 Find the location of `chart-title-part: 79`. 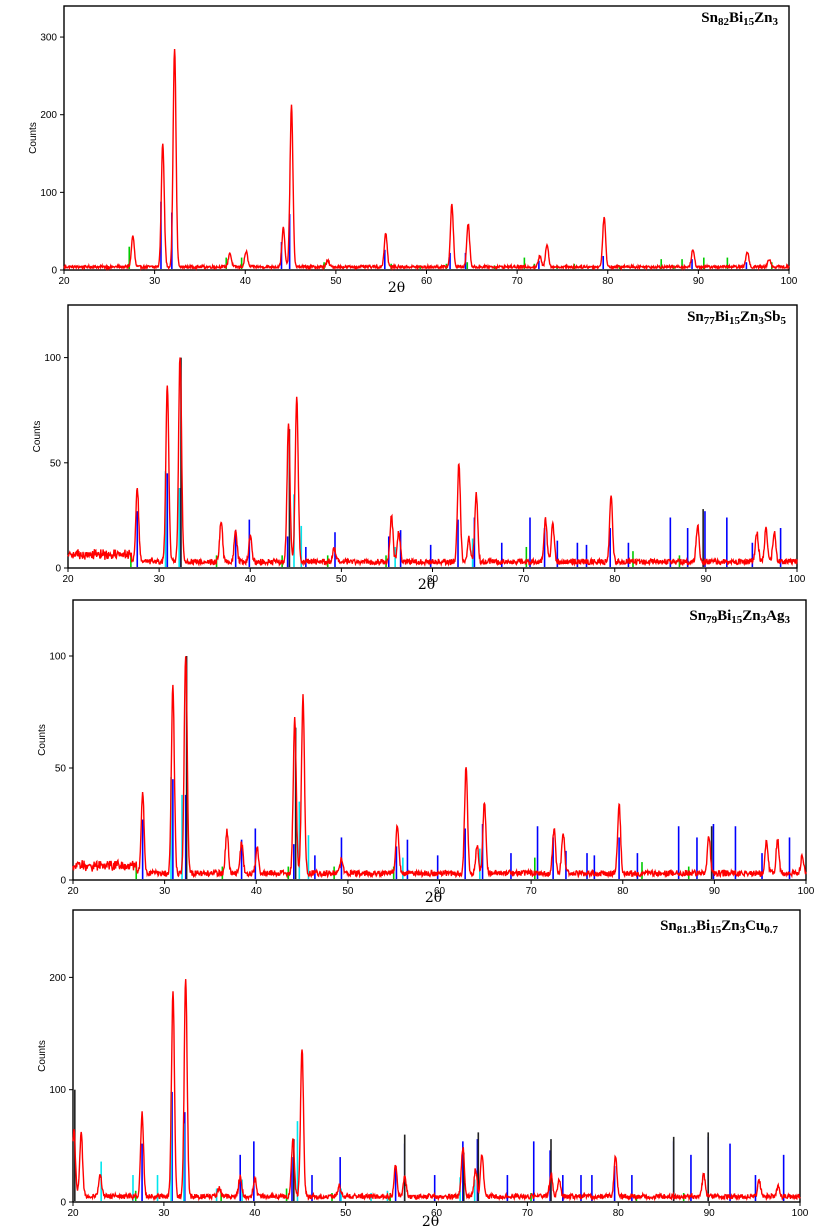

chart-title-part: 79 is located at coordinates (712, 620).